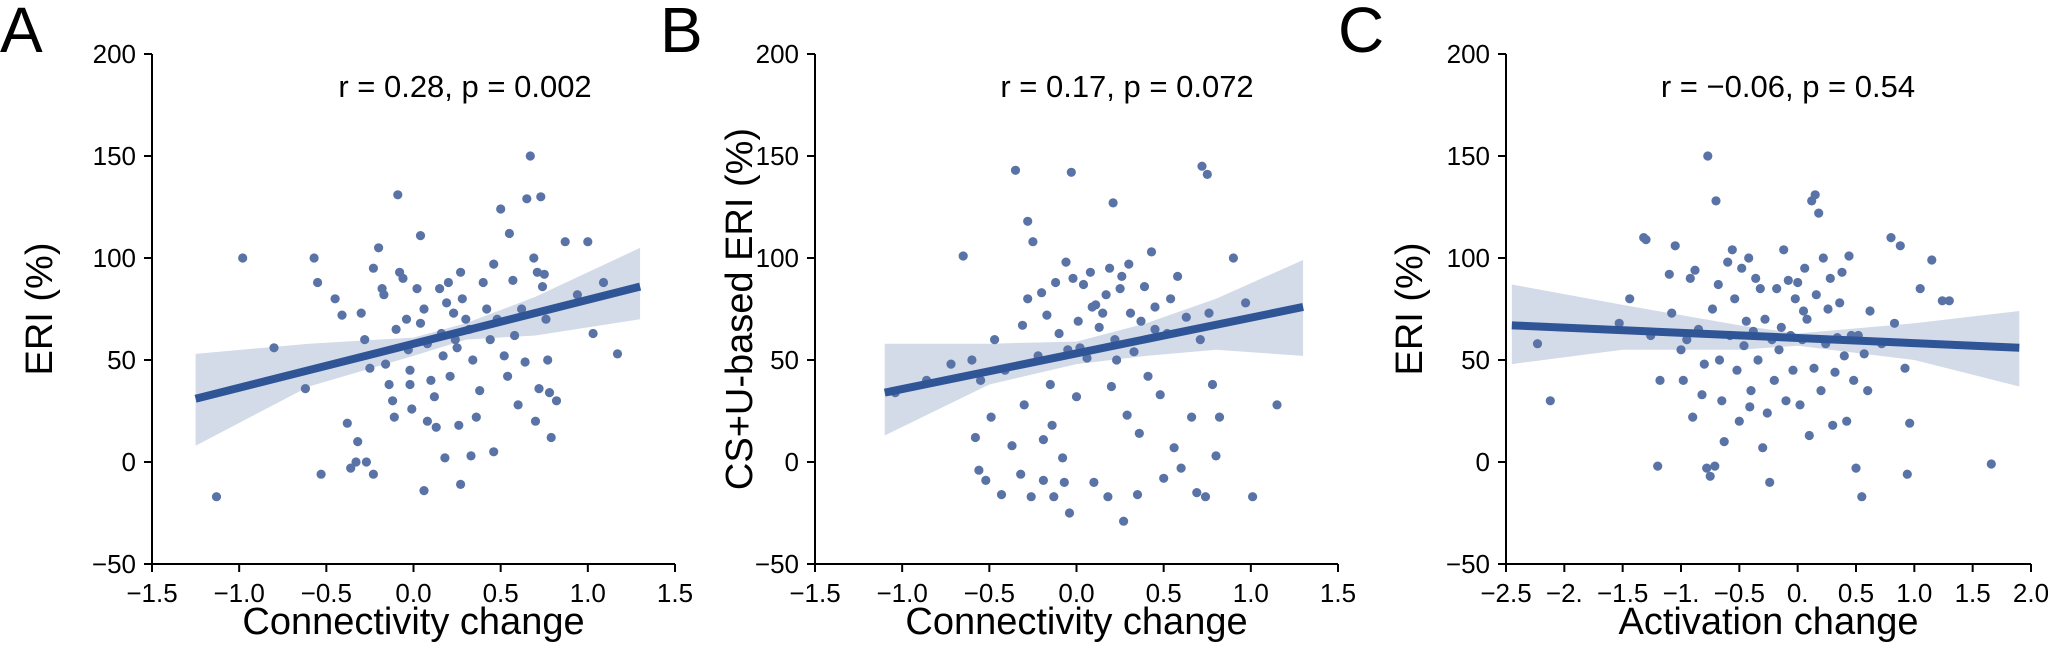  What do you see at coordinates (777, 258) in the screenshot?
I see `panel-b-y-tick-label: 100` at bounding box center [777, 258].